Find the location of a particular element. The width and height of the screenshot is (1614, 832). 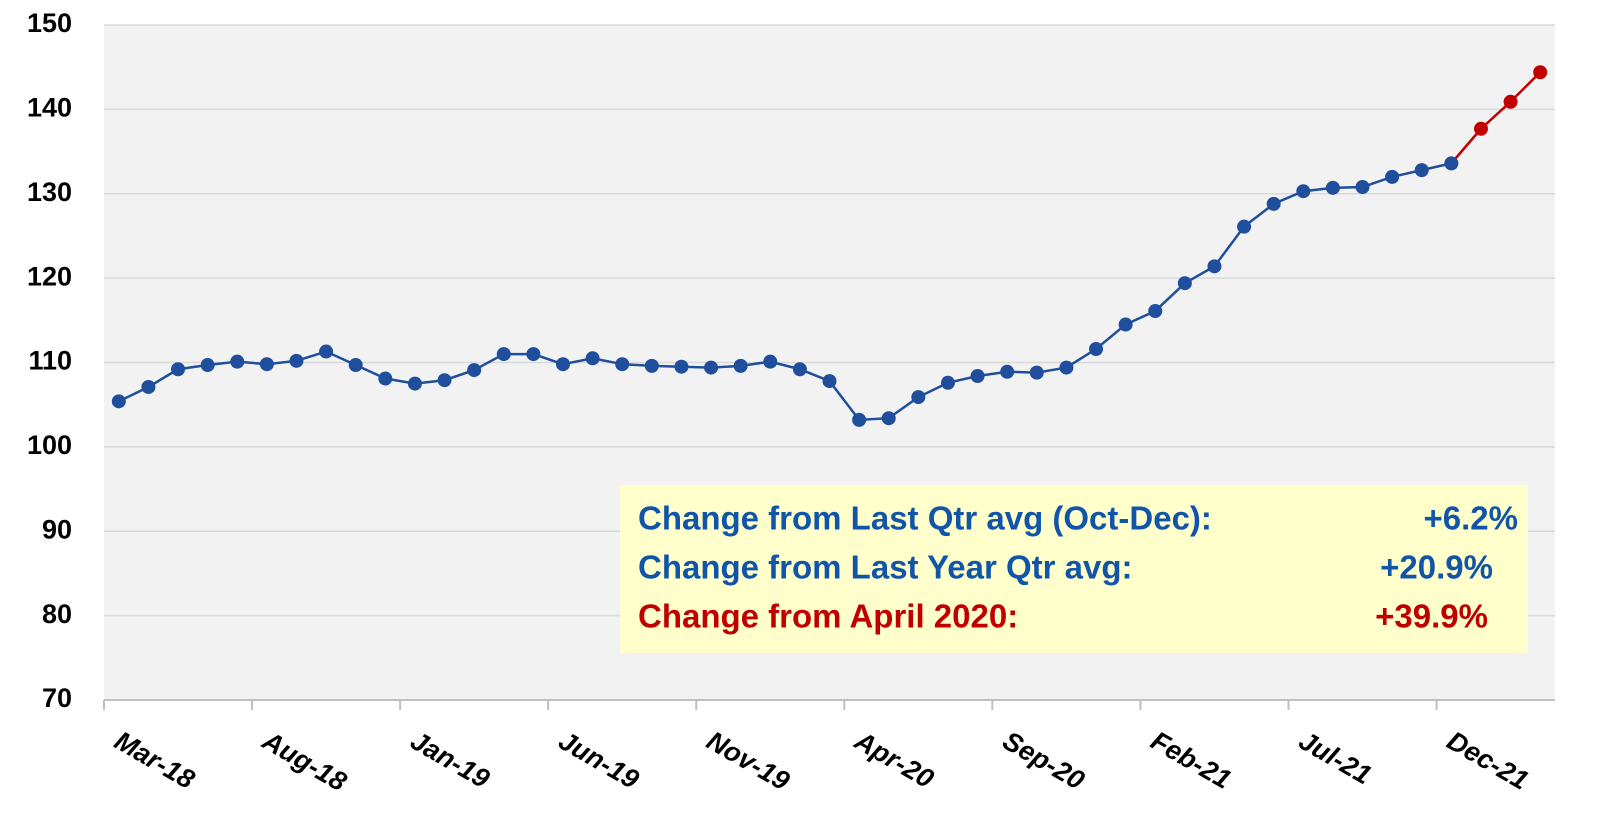

x-tick-label: Jan-19 is located at coordinates (450, 759).